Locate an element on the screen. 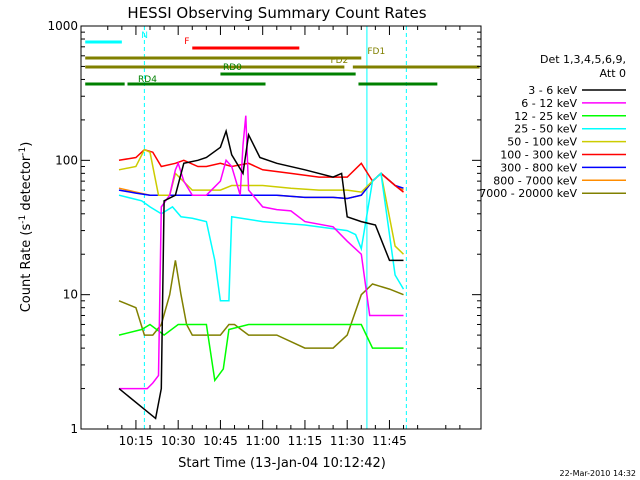  x-axis-label: Start Time (13-Jan-04 10:12:42) is located at coordinates (282, 463).